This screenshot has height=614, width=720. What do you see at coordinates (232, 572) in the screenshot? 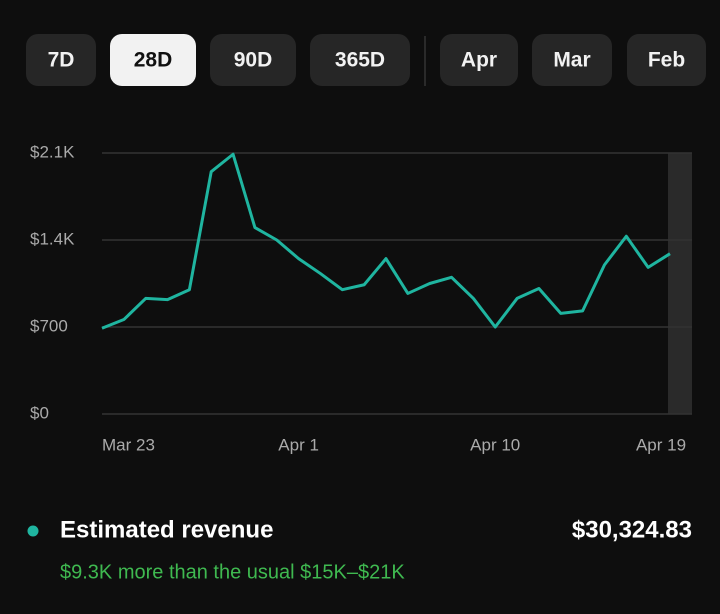
I see `comparison-note: $9.3K more than the usual $15K–$21K` at bounding box center [232, 572].